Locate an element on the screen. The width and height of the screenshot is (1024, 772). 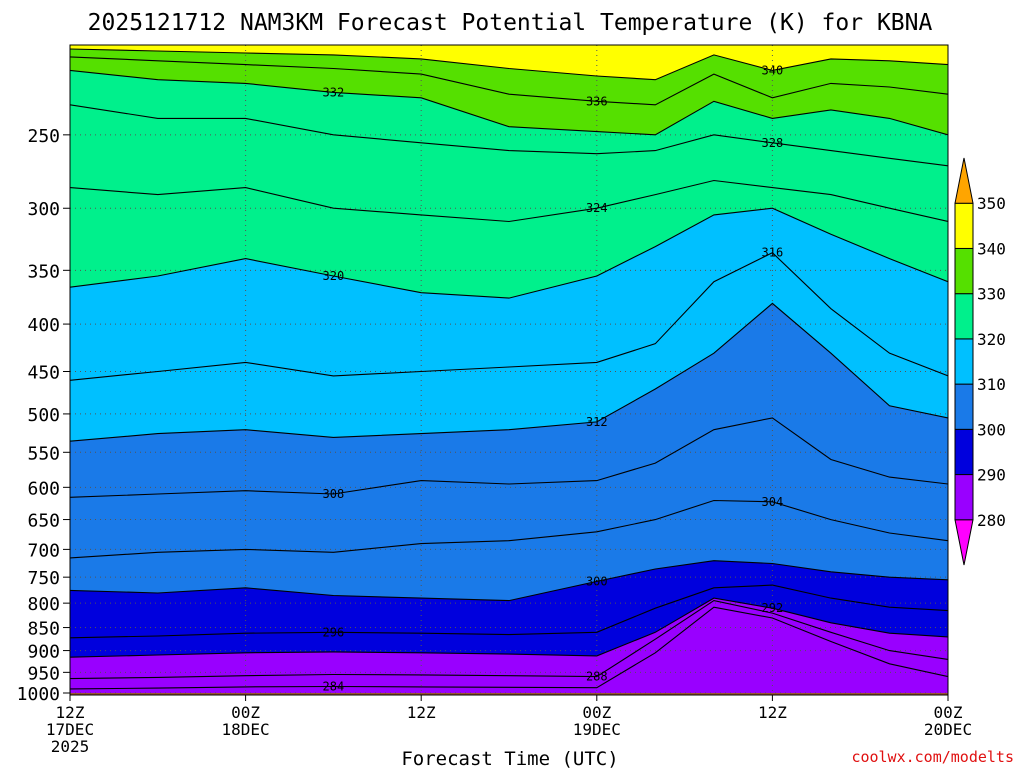
isentrope-label-332: 332 is located at coordinates (334, 92).